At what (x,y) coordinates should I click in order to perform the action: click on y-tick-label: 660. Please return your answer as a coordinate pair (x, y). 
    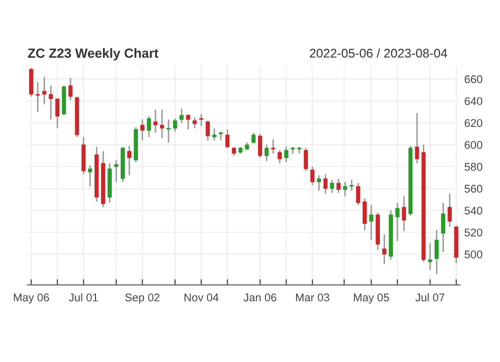
    Looking at the image, I should click on (473, 79).